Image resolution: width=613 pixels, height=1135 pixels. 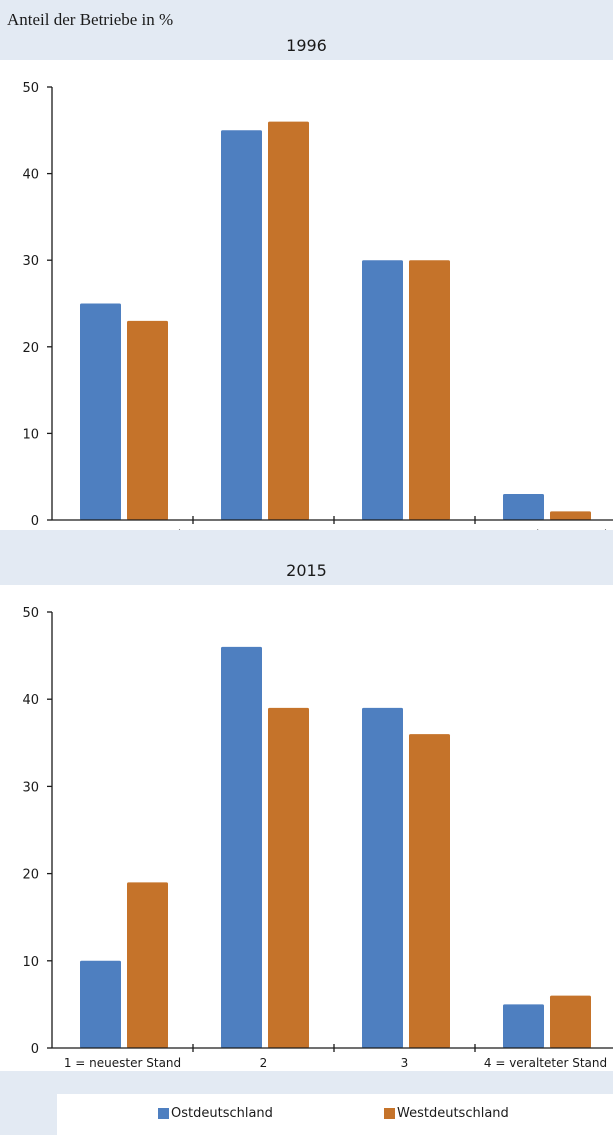 What do you see at coordinates (35, 521) in the screenshot?
I see `chart-1996-y-tick-label: 0` at bounding box center [35, 521].